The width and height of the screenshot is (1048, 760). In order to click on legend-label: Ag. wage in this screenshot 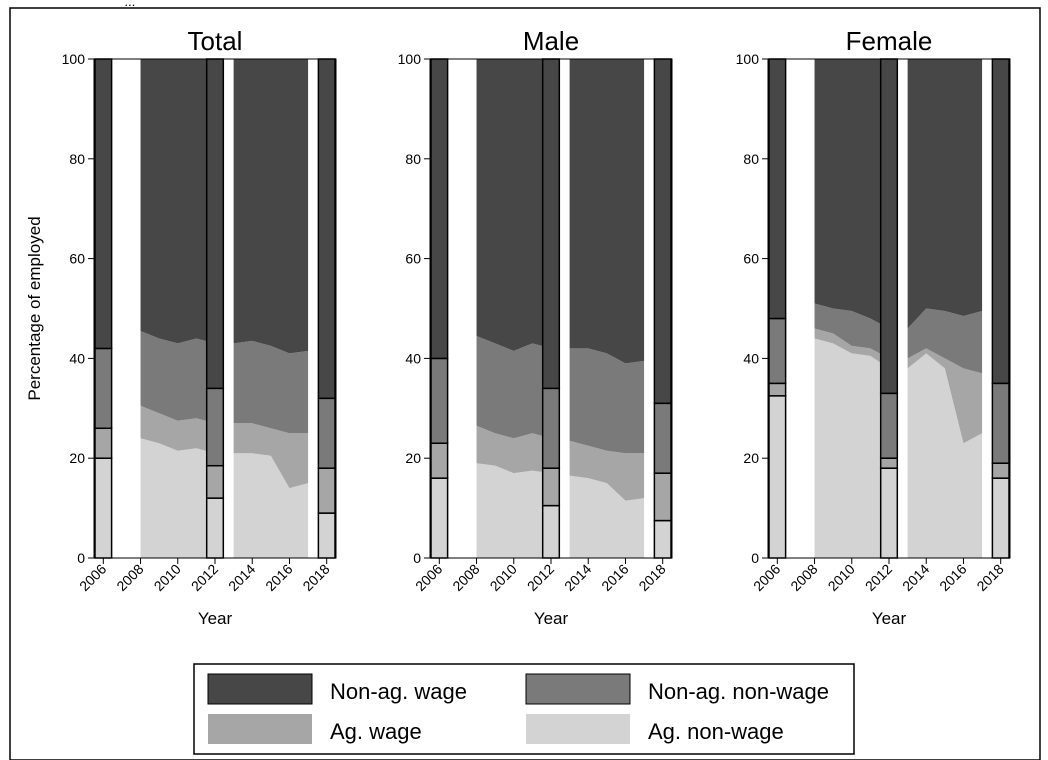, I will do `click(376, 731)`.